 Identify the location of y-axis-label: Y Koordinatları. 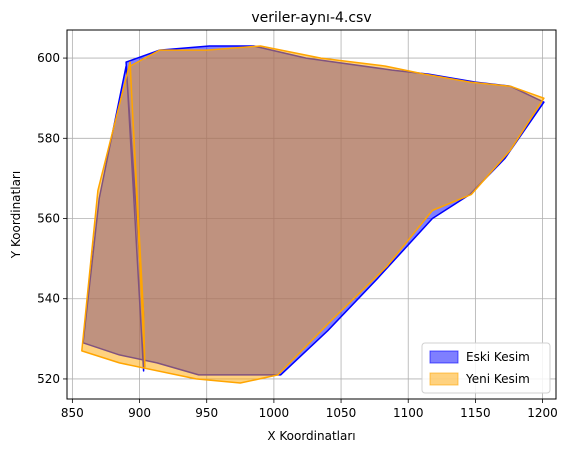
(16, 215).